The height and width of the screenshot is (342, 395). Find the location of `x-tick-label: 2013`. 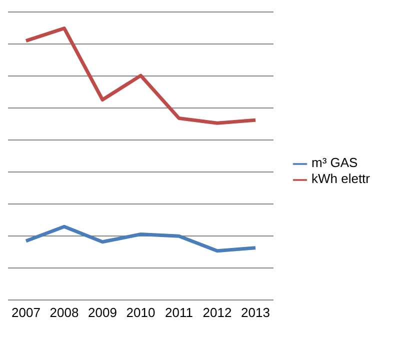

x-tick-label: 2013 is located at coordinates (255, 312).